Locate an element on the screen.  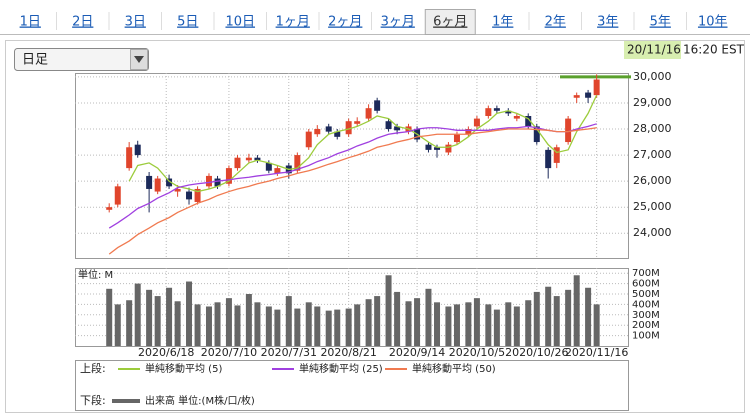
tab: 10年 is located at coordinates (713, 22).